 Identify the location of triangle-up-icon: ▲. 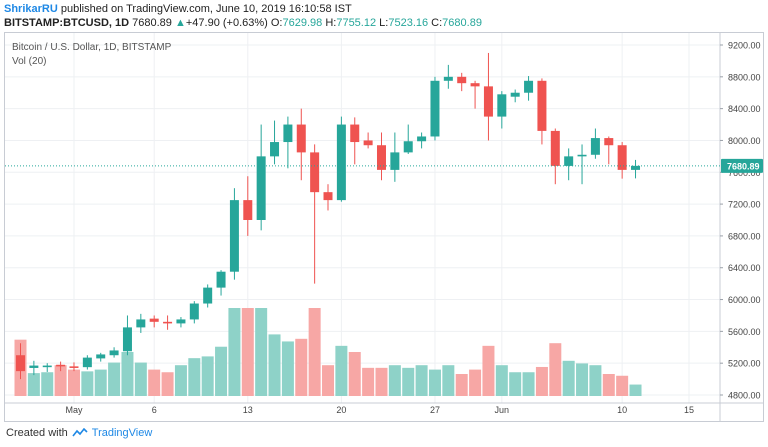
(180, 23).